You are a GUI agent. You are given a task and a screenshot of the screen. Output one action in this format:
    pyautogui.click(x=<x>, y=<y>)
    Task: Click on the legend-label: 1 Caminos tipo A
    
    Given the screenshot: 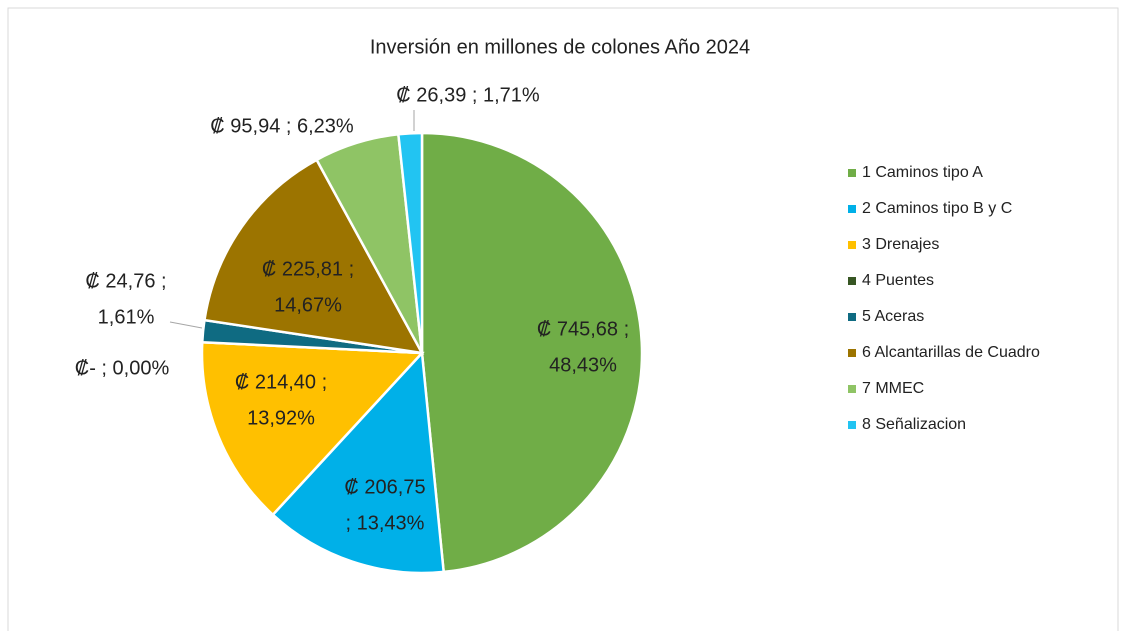 What is the action you would take?
    pyautogui.click(x=922, y=172)
    